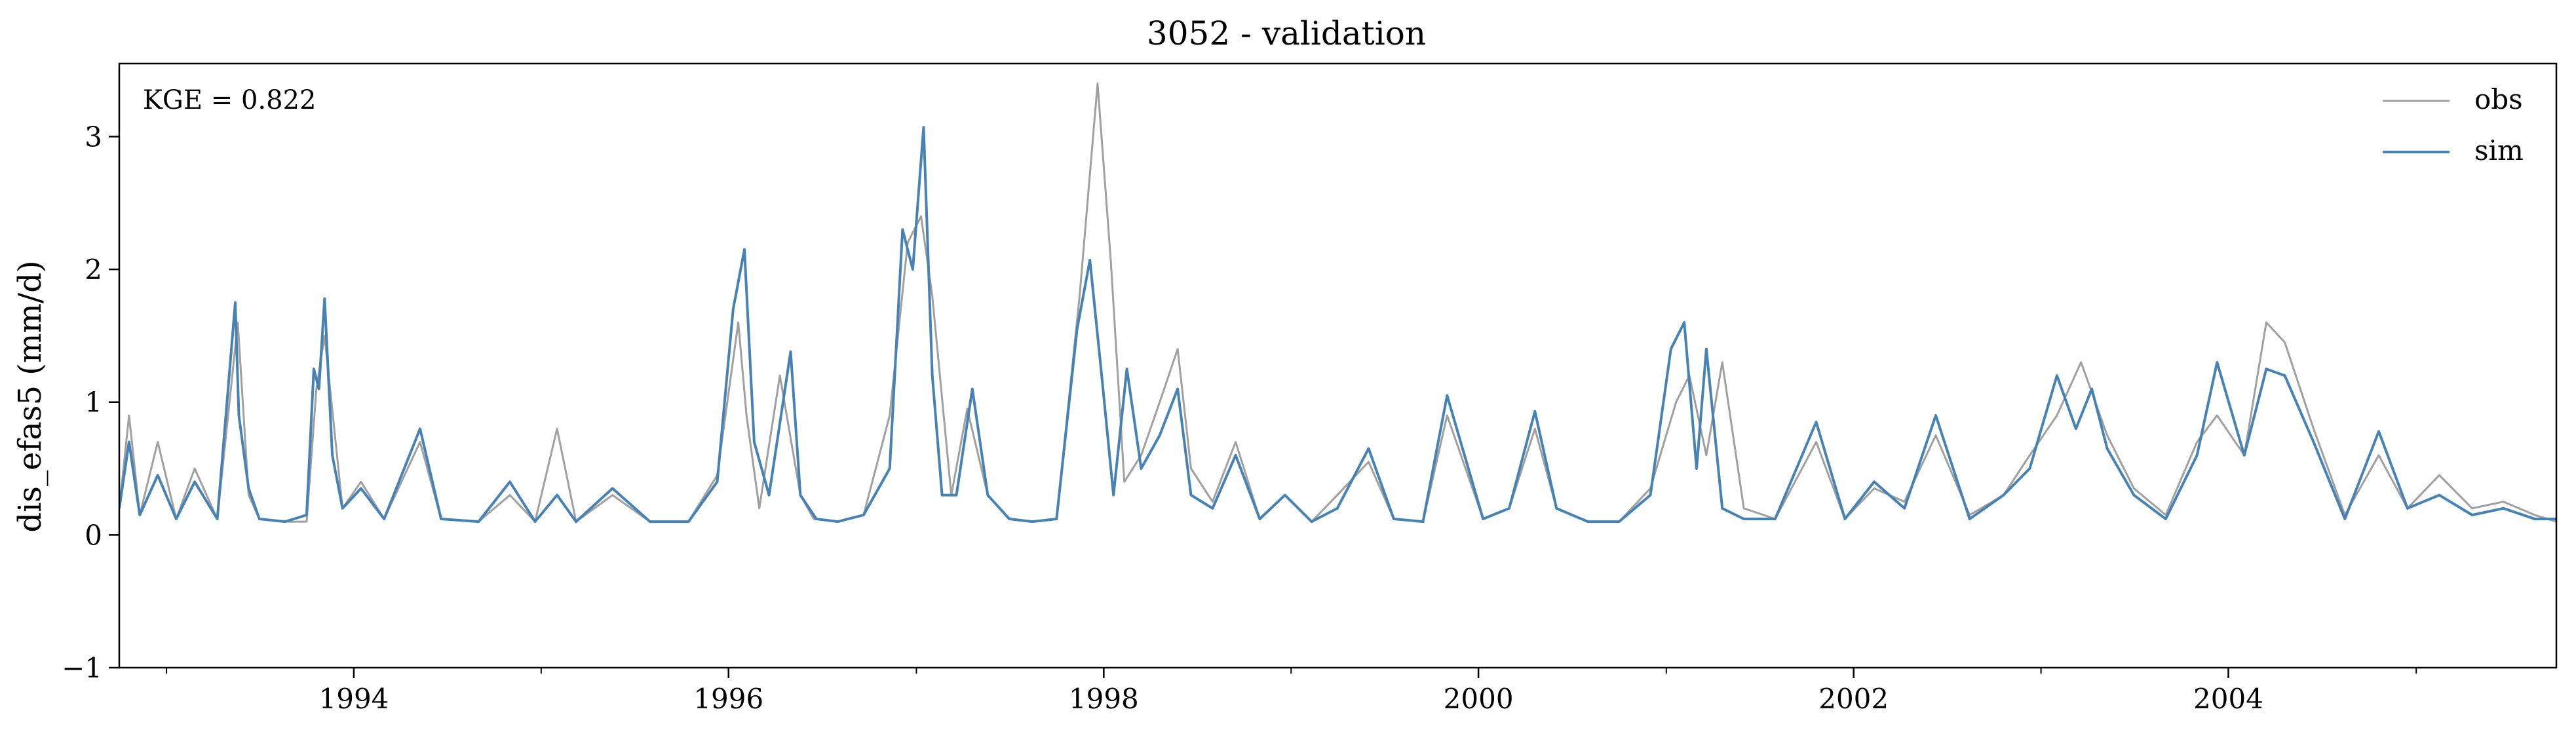 The width and height of the screenshot is (2576, 745). I want to click on x-tick-label: 1996, so click(728, 699).